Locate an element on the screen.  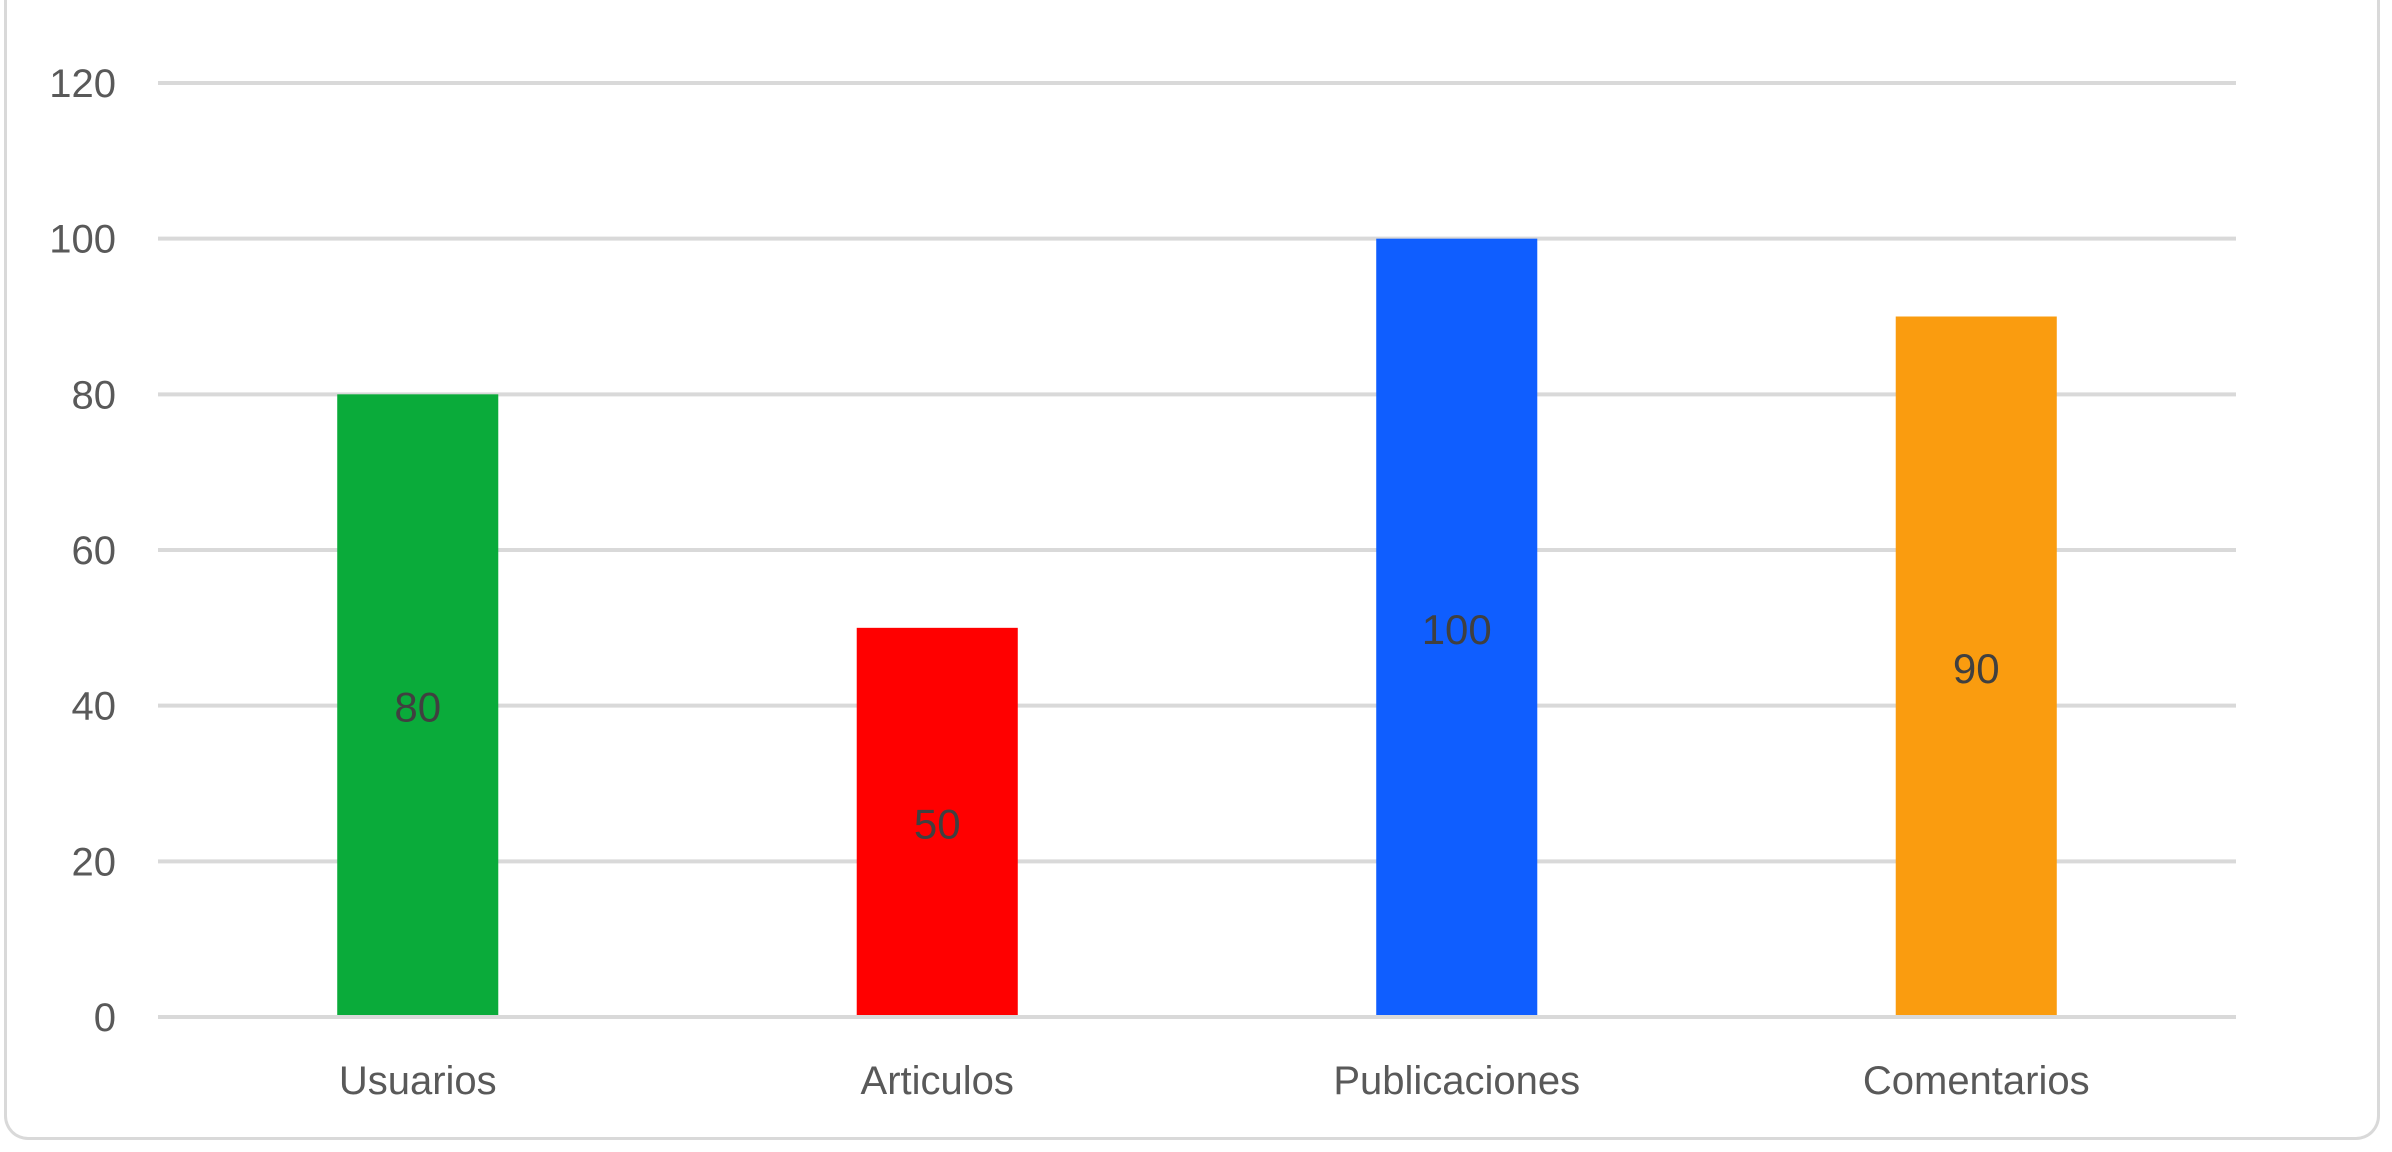
bar-articulos is located at coordinates (937, 822).